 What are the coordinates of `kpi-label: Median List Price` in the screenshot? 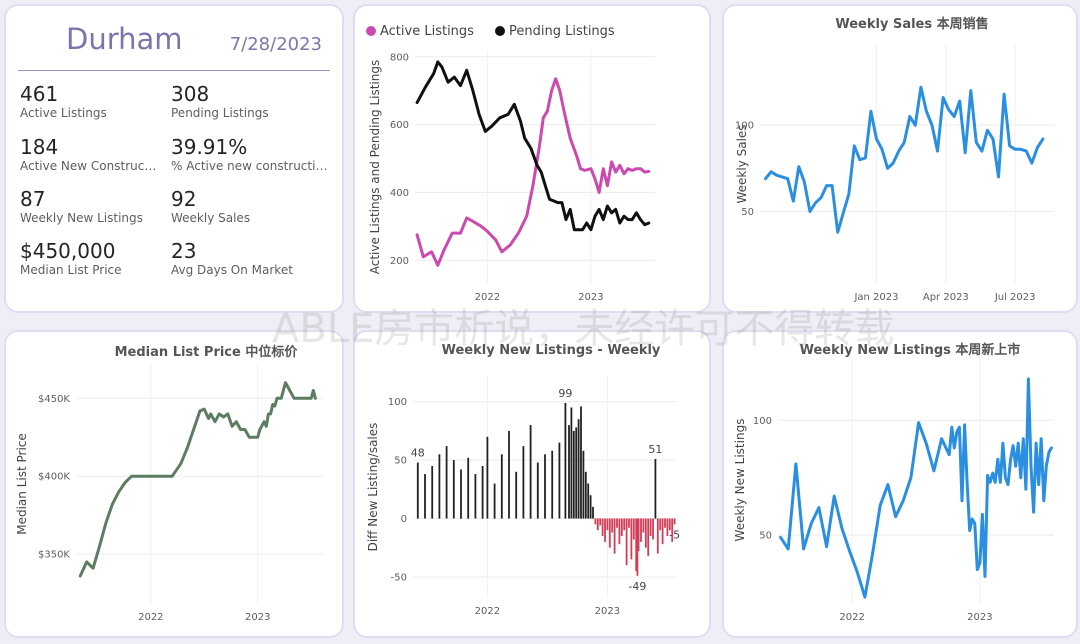 It's located at (71, 270).